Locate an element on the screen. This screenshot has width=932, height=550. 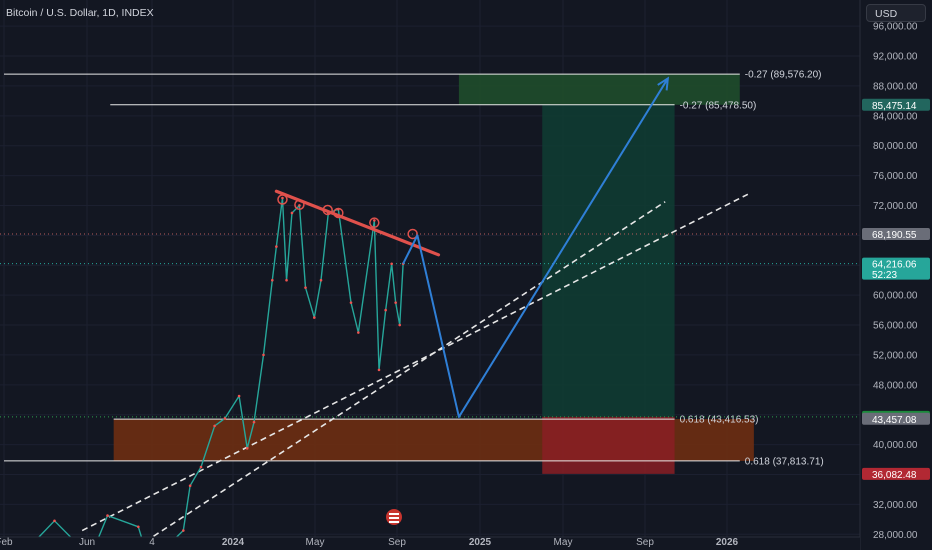
price-tag: 36,082.48 is located at coordinates (896, 474).